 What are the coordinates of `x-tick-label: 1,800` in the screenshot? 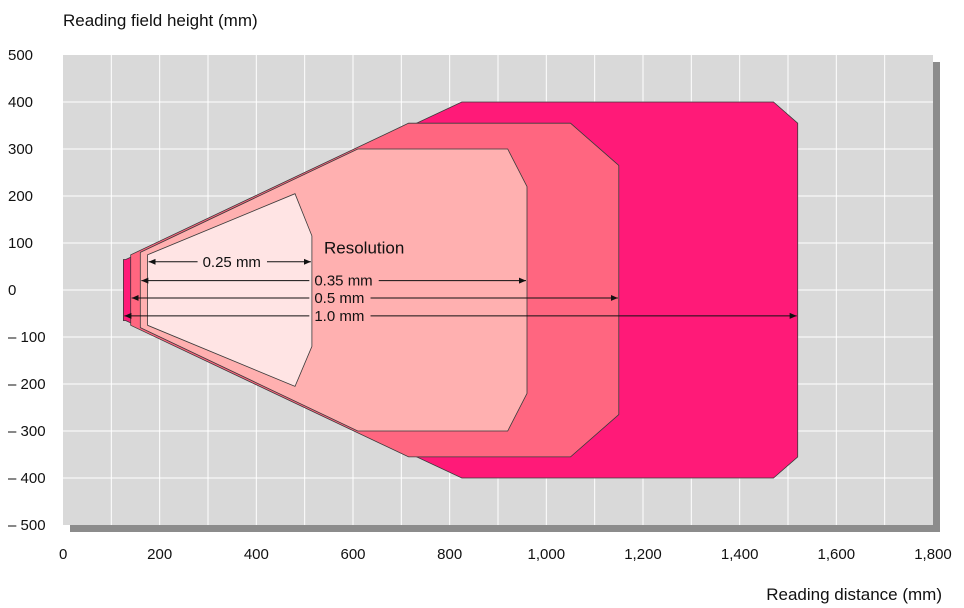 It's located at (933, 554).